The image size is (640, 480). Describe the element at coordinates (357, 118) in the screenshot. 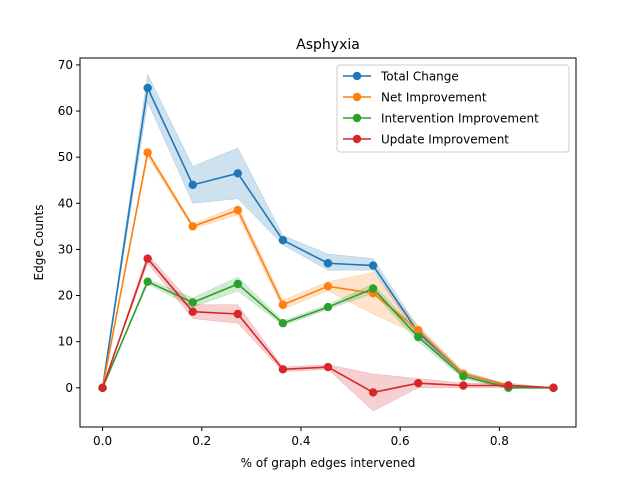

I see `legend-intervention-improvement-marker` at that location.